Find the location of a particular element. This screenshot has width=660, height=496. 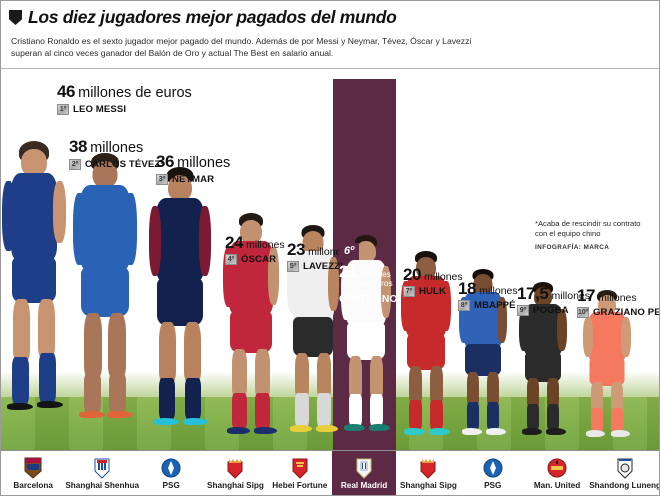

club-name: Man. United is located at coordinates (557, 485).